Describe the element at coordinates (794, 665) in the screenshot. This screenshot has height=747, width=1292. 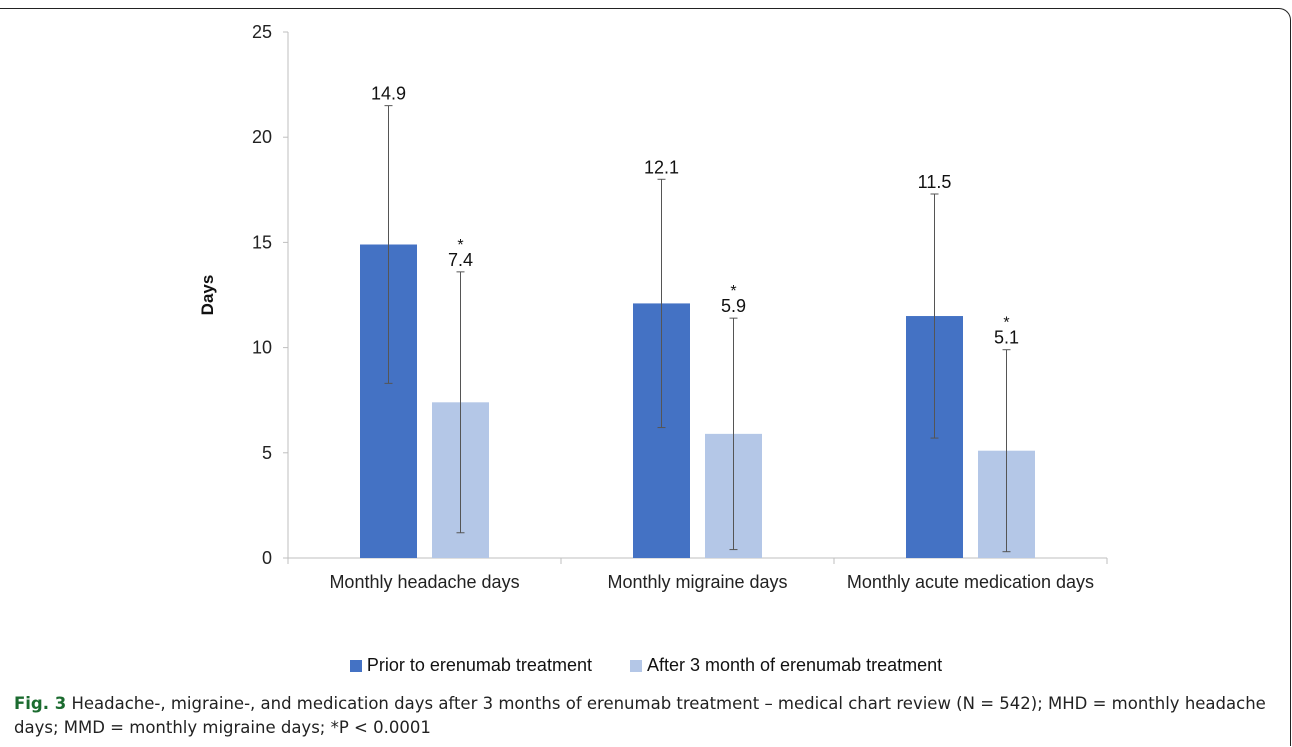
I see `legend-label-after: After 3 month of erenumab treatment` at that location.